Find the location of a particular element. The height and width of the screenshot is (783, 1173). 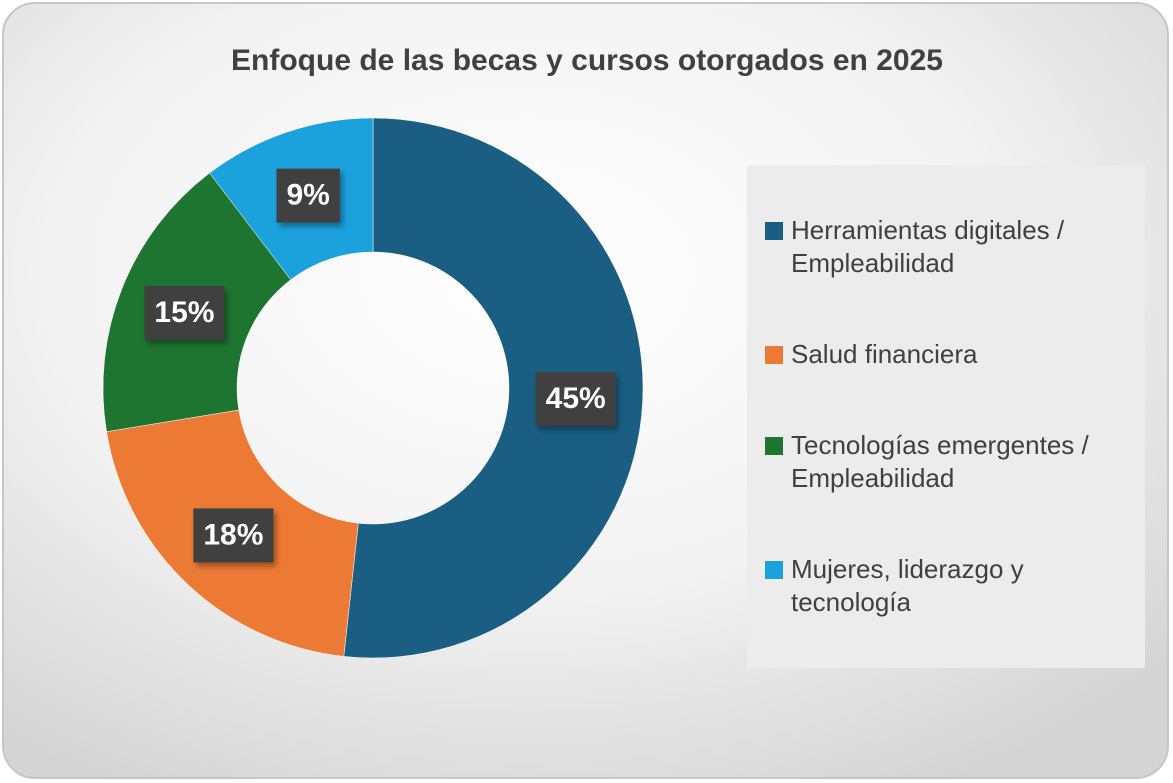

data-label: 9% is located at coordinates (308, 195).